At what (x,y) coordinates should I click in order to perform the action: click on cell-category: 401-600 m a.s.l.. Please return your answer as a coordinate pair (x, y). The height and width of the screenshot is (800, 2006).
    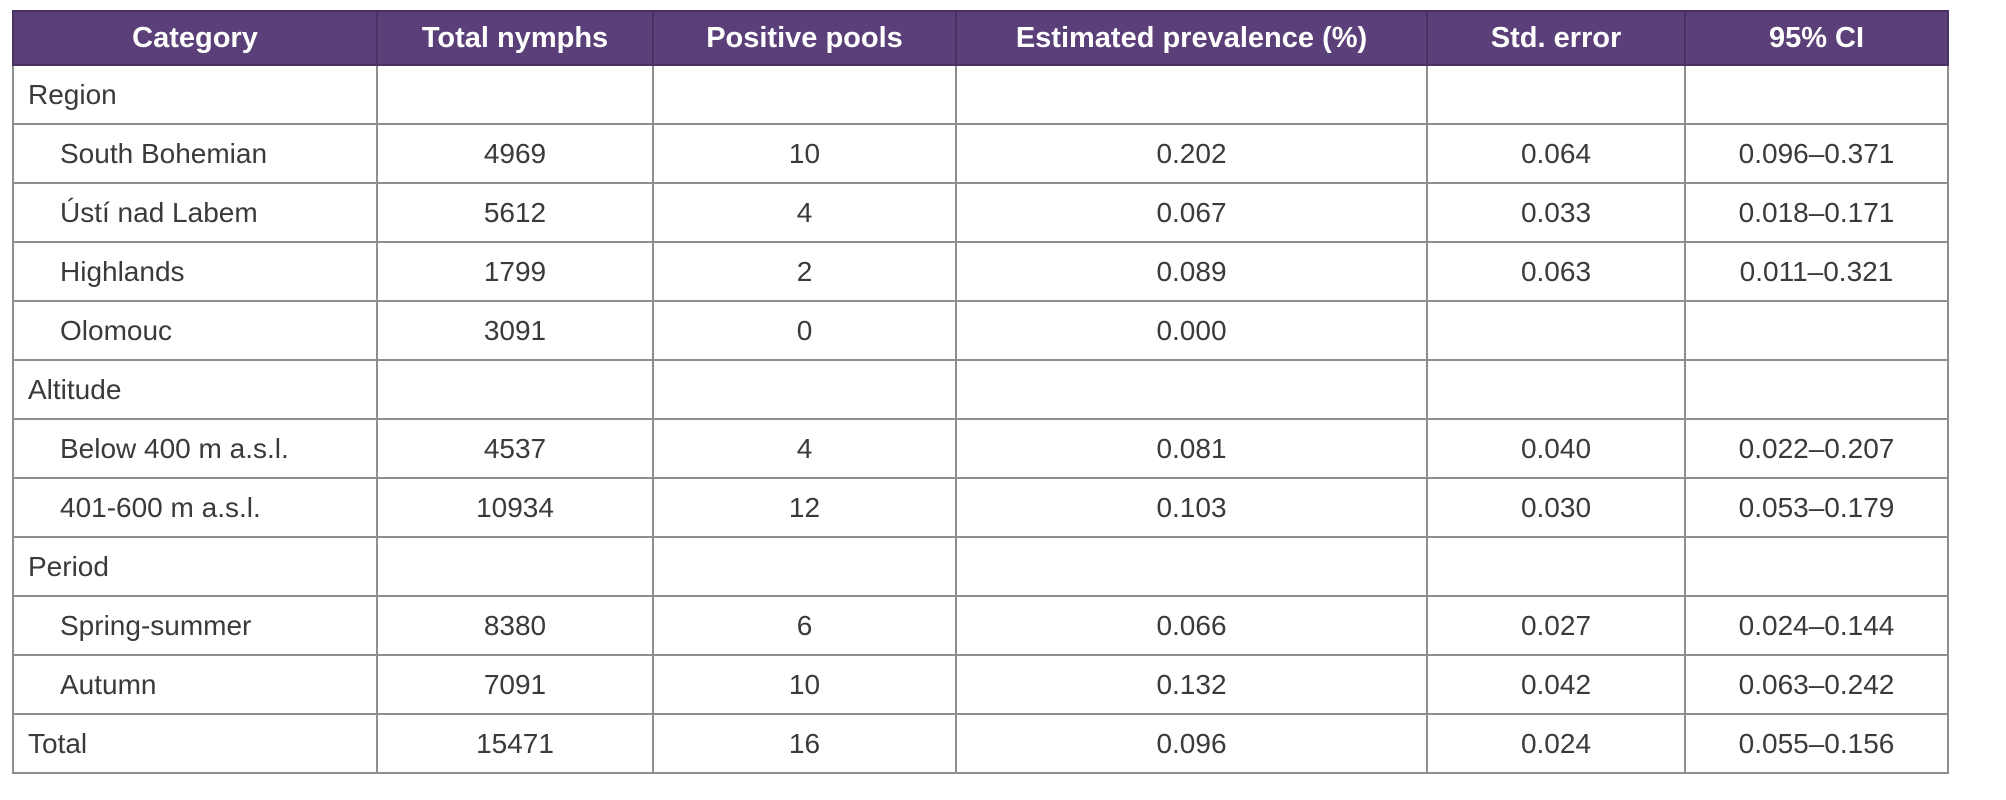
    Looking at the image, I should click on (195, 507).